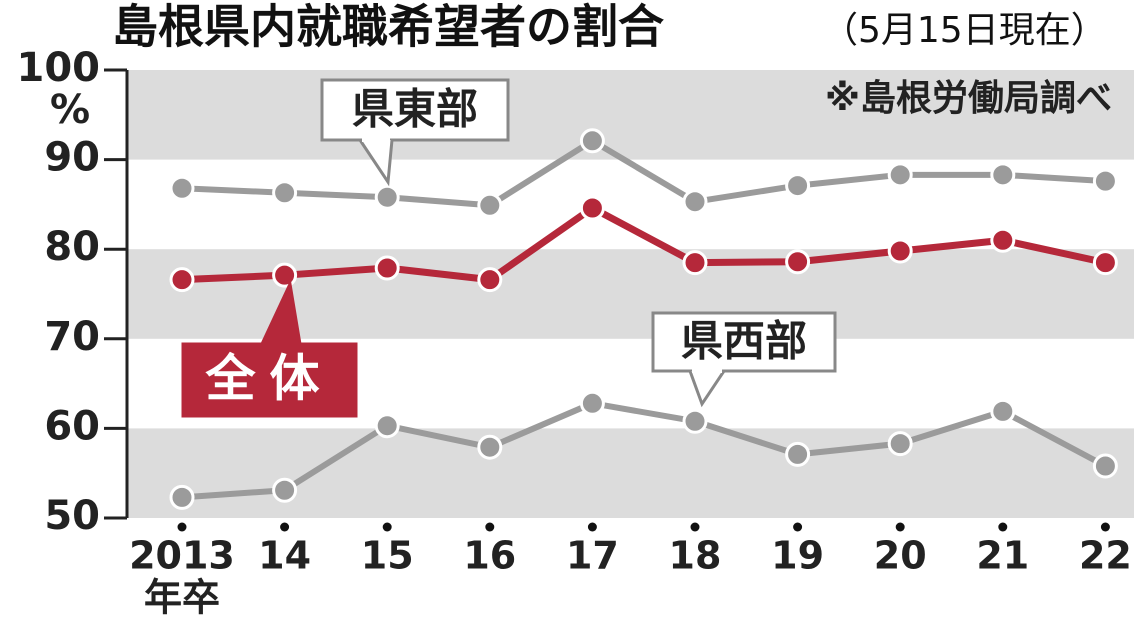 Image resolution: width=1134 pixels, height=622 pixels. I want to click on x-tick-label: 17, so click(592, 556).